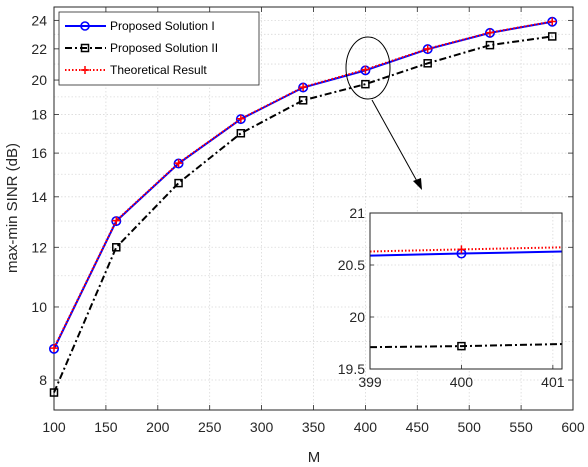 This screenshot has width=588, height=467. I want to click on zoom-arrow, so click(396, 144).